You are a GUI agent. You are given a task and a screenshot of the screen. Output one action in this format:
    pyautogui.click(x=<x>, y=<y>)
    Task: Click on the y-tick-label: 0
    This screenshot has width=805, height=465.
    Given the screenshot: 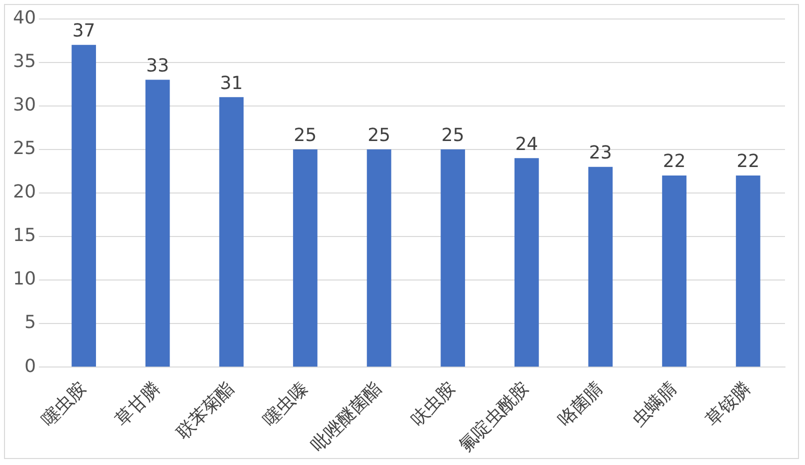 What is the action you would take?
    pyautogui.click(x=30, y=366)
    